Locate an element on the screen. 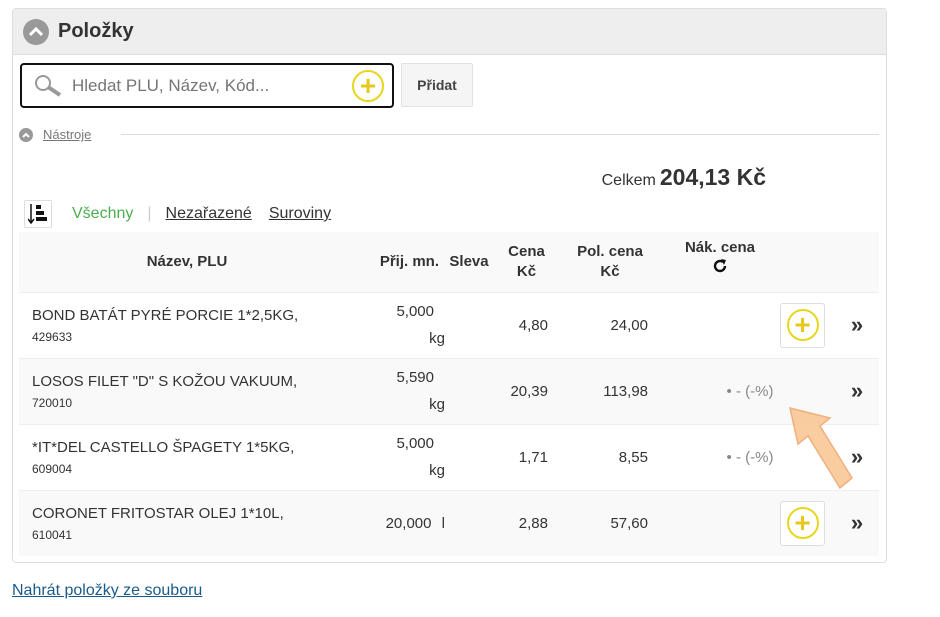 The image size is (940, 617). item-name-cell: BOND BATÁT PYRÉ PORCIE 1*2,5KG, 429633 is located at coordinates (187, 324).